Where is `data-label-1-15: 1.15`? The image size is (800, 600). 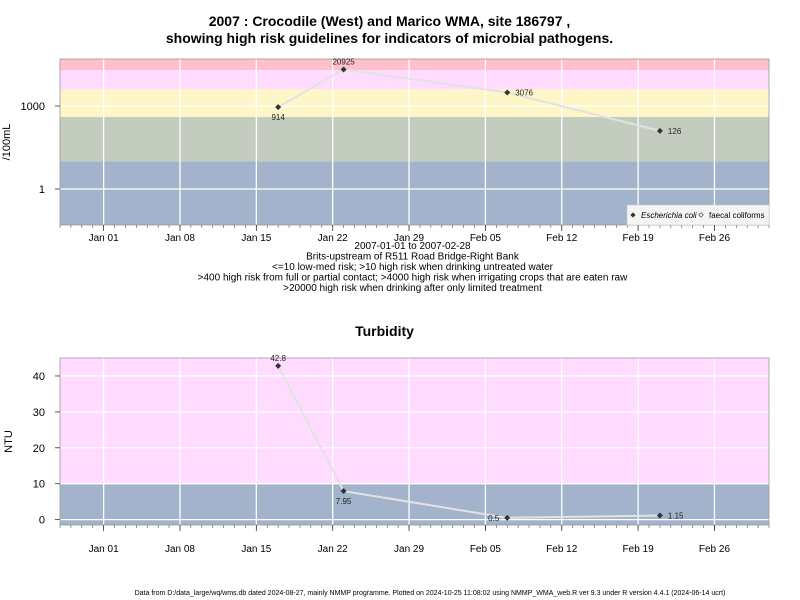
data-label-1-15: 1.15 is located at coordinates (676, 515).